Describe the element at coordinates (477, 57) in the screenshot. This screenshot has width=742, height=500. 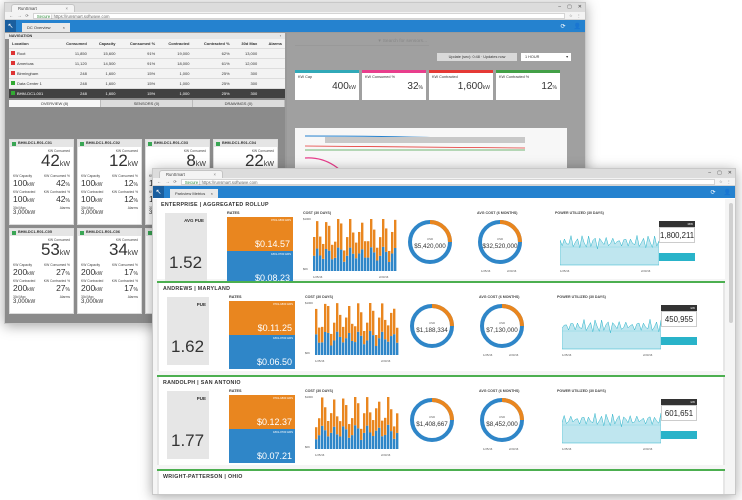
I see `update-status-button: Update (sec): 0:48 · Updates now` at that location.